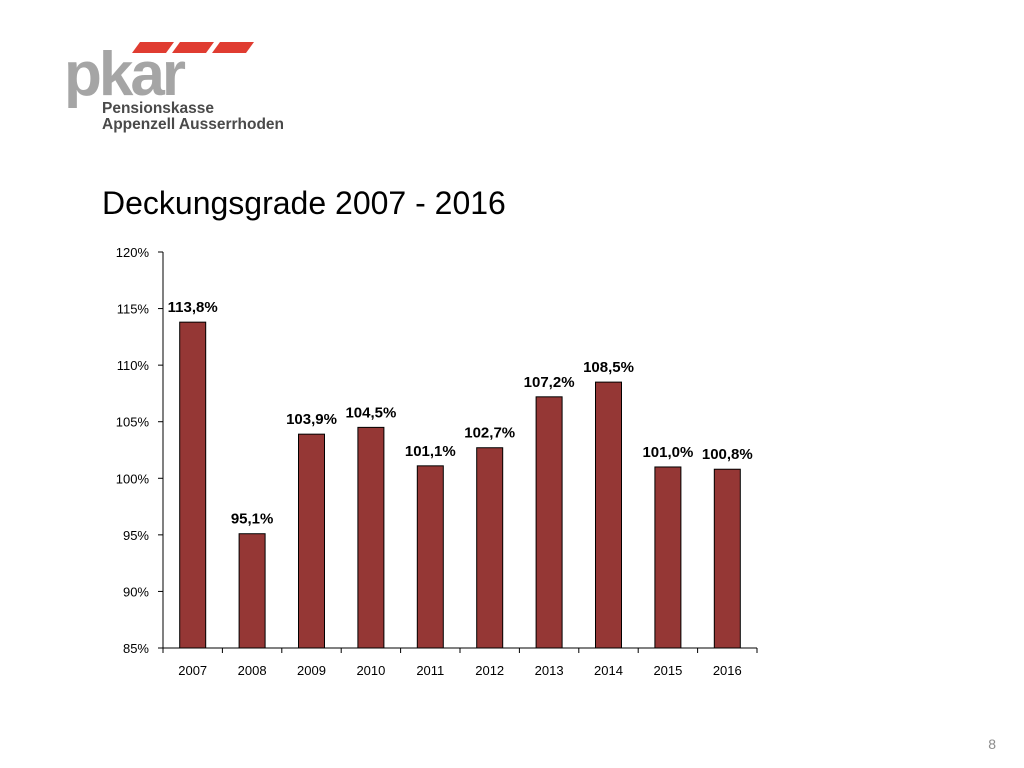 The height and width of the screenshot is (768, 1024). What do you see at coordinates (667, 452) in the screenshot?
I see `data-label: 101,0%` at bounding box center [667, 452].